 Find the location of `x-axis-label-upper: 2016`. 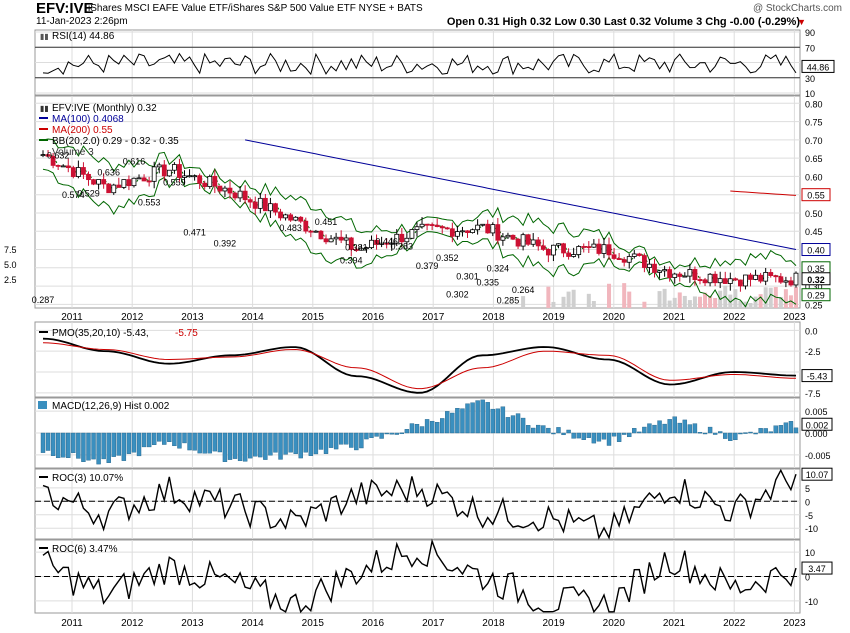

x-axis-label-upper: 2016 is located at coordinates (373, 317).